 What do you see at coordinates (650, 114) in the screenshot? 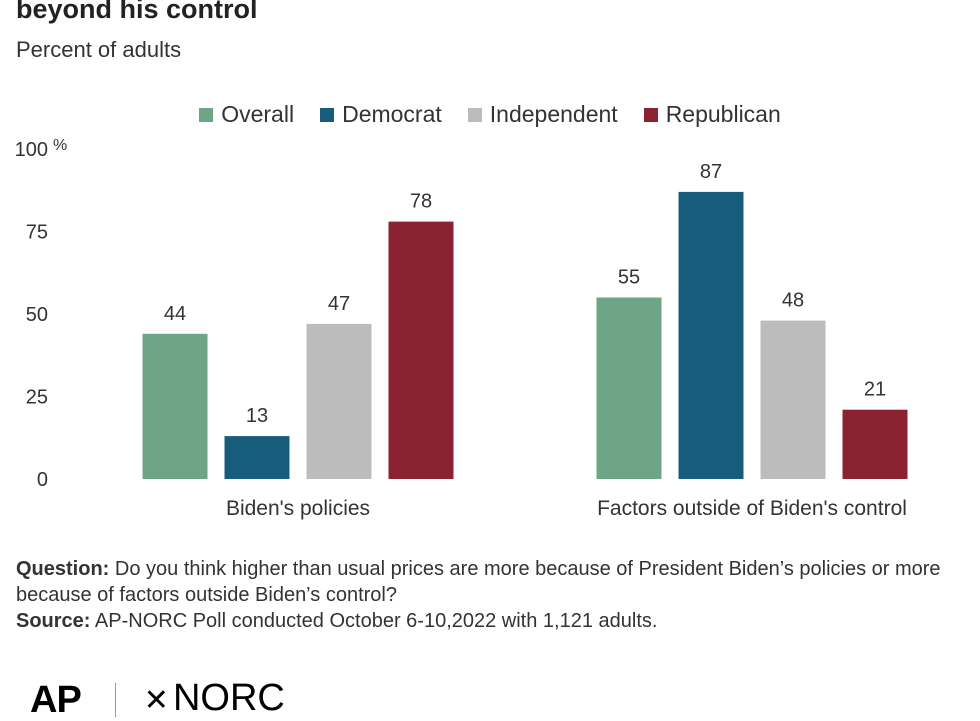
I see `legend-swatch-republican` at bounding box center [650, 114].